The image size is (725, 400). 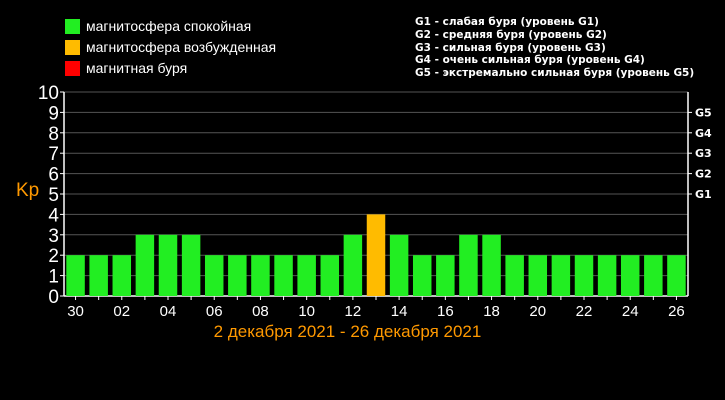 I want to click on legend-item-active: магнитосфера возбужденная, so click(x=170, y=47).